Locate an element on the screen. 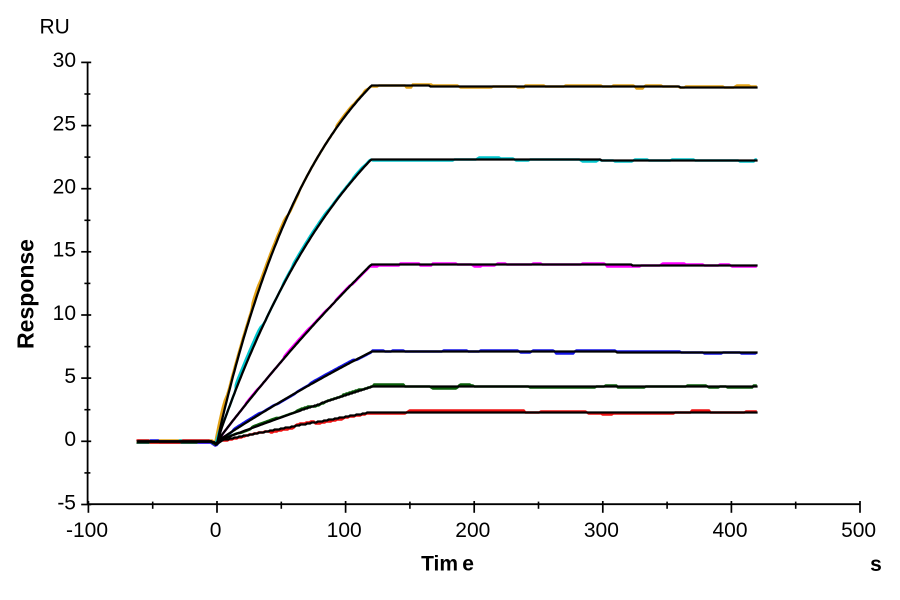  svg-text: 20 is located at coordinates (64, 187).